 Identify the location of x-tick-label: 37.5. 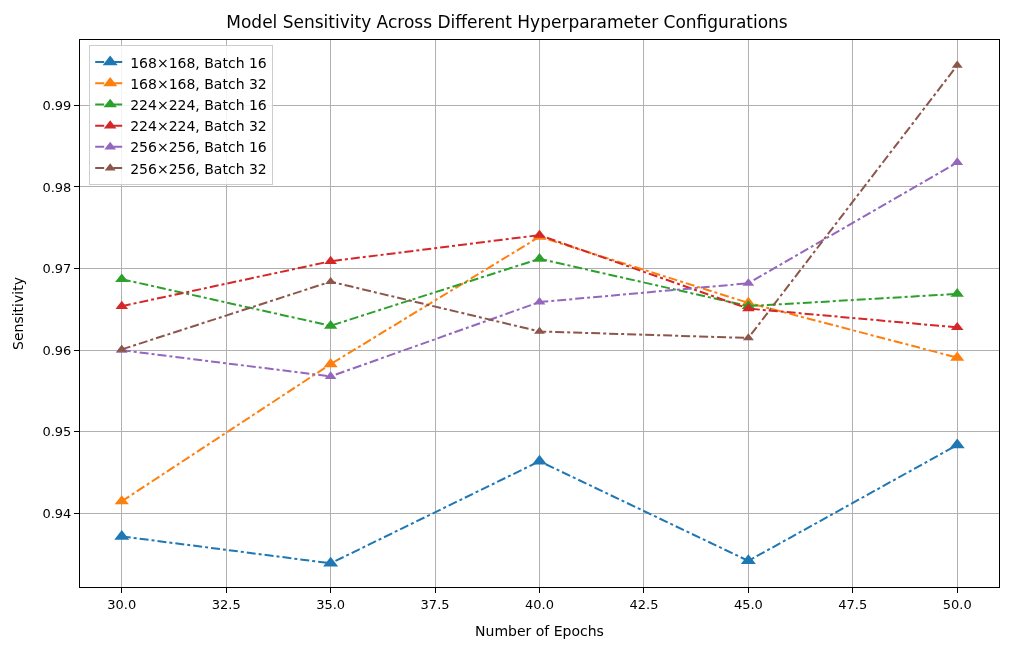
(435, 604).